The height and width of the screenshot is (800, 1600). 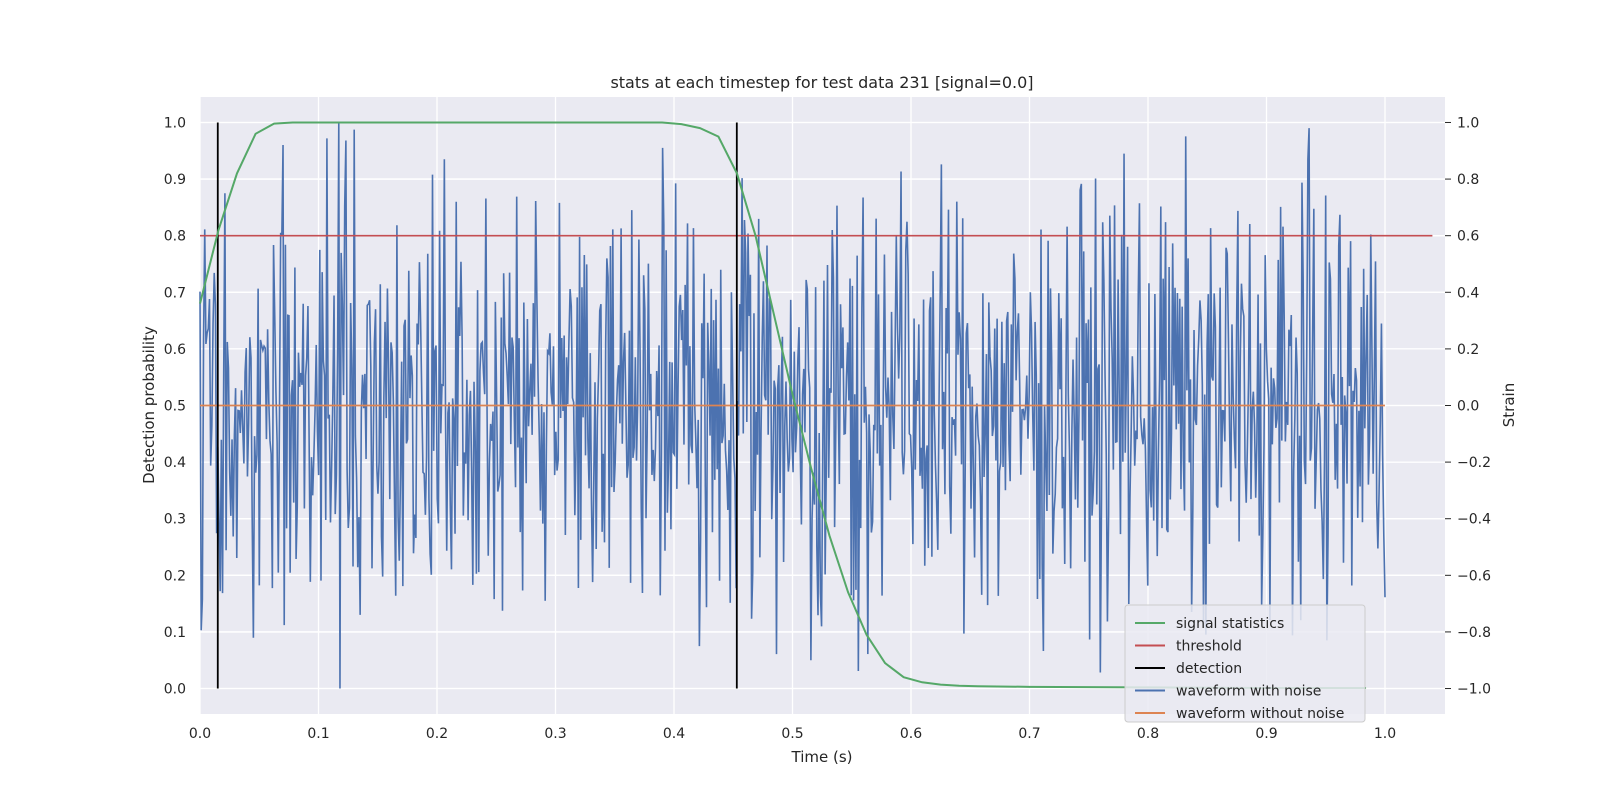 I want to click on x-tick-label: 0.8, so click(x=1148, y=734).